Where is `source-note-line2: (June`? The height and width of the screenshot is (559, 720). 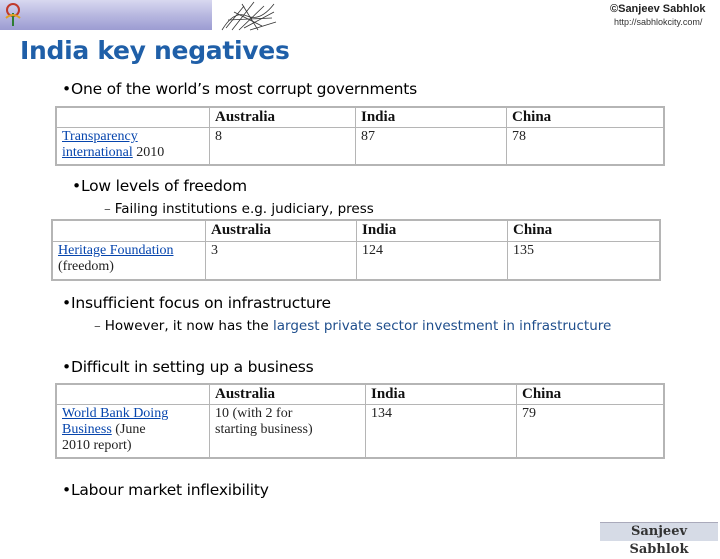 source-note-line2: (June is located at coordinates (130, 429).